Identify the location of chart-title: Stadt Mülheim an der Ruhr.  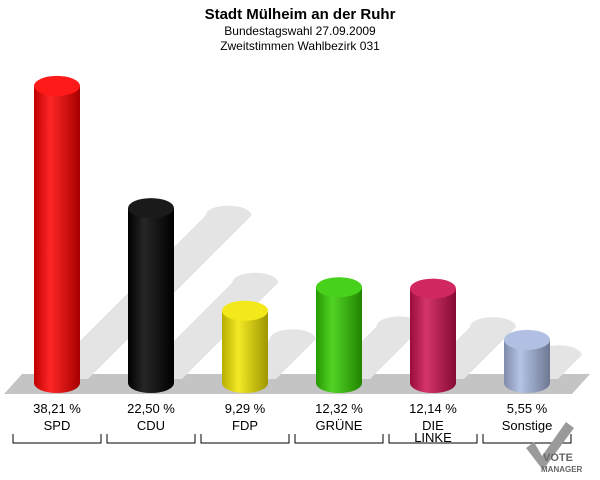
(300, 14).